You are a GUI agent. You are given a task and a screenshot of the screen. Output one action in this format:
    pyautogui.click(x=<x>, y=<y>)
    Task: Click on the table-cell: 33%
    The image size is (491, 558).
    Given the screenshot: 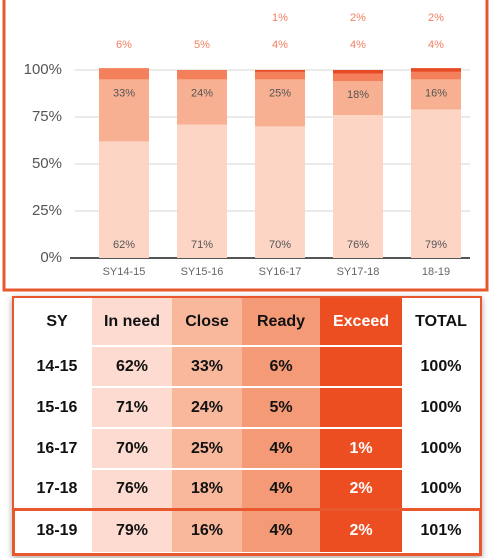 What is the action you would take?
    pyautogui.click(x=207, y=366)
    